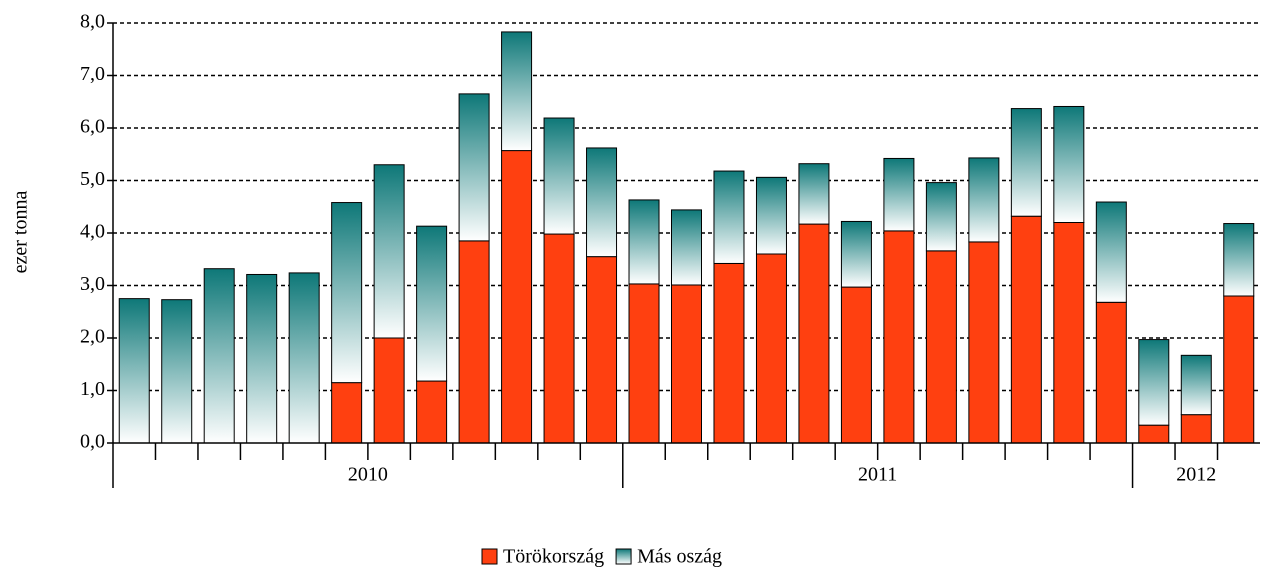  Describe the element at coordinates (92, 127) in the screenshot. I see `y-tick-label: 6,0` at that location.